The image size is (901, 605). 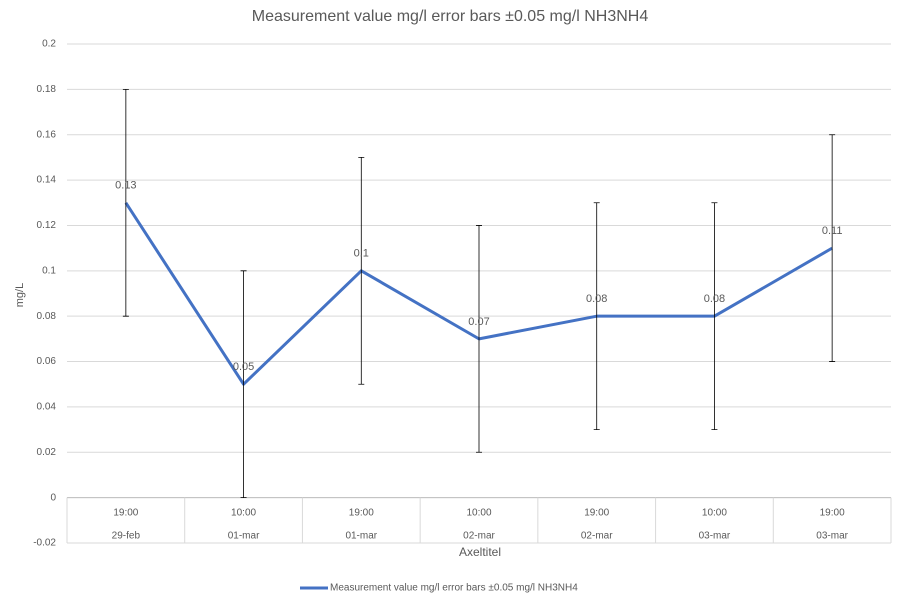 What do you see at coordinates (49, 44) in the screenshot?
I see `y-tick-label: 0.2` at bounding box center [49, 44].